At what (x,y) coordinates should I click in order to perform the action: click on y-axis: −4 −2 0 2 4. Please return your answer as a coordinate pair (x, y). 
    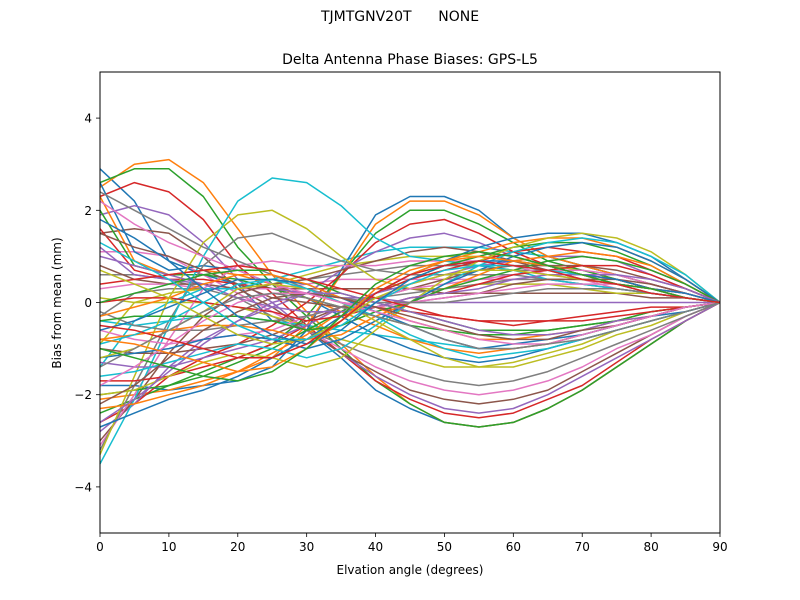
    Looking at the image, I should click on (87, 303).